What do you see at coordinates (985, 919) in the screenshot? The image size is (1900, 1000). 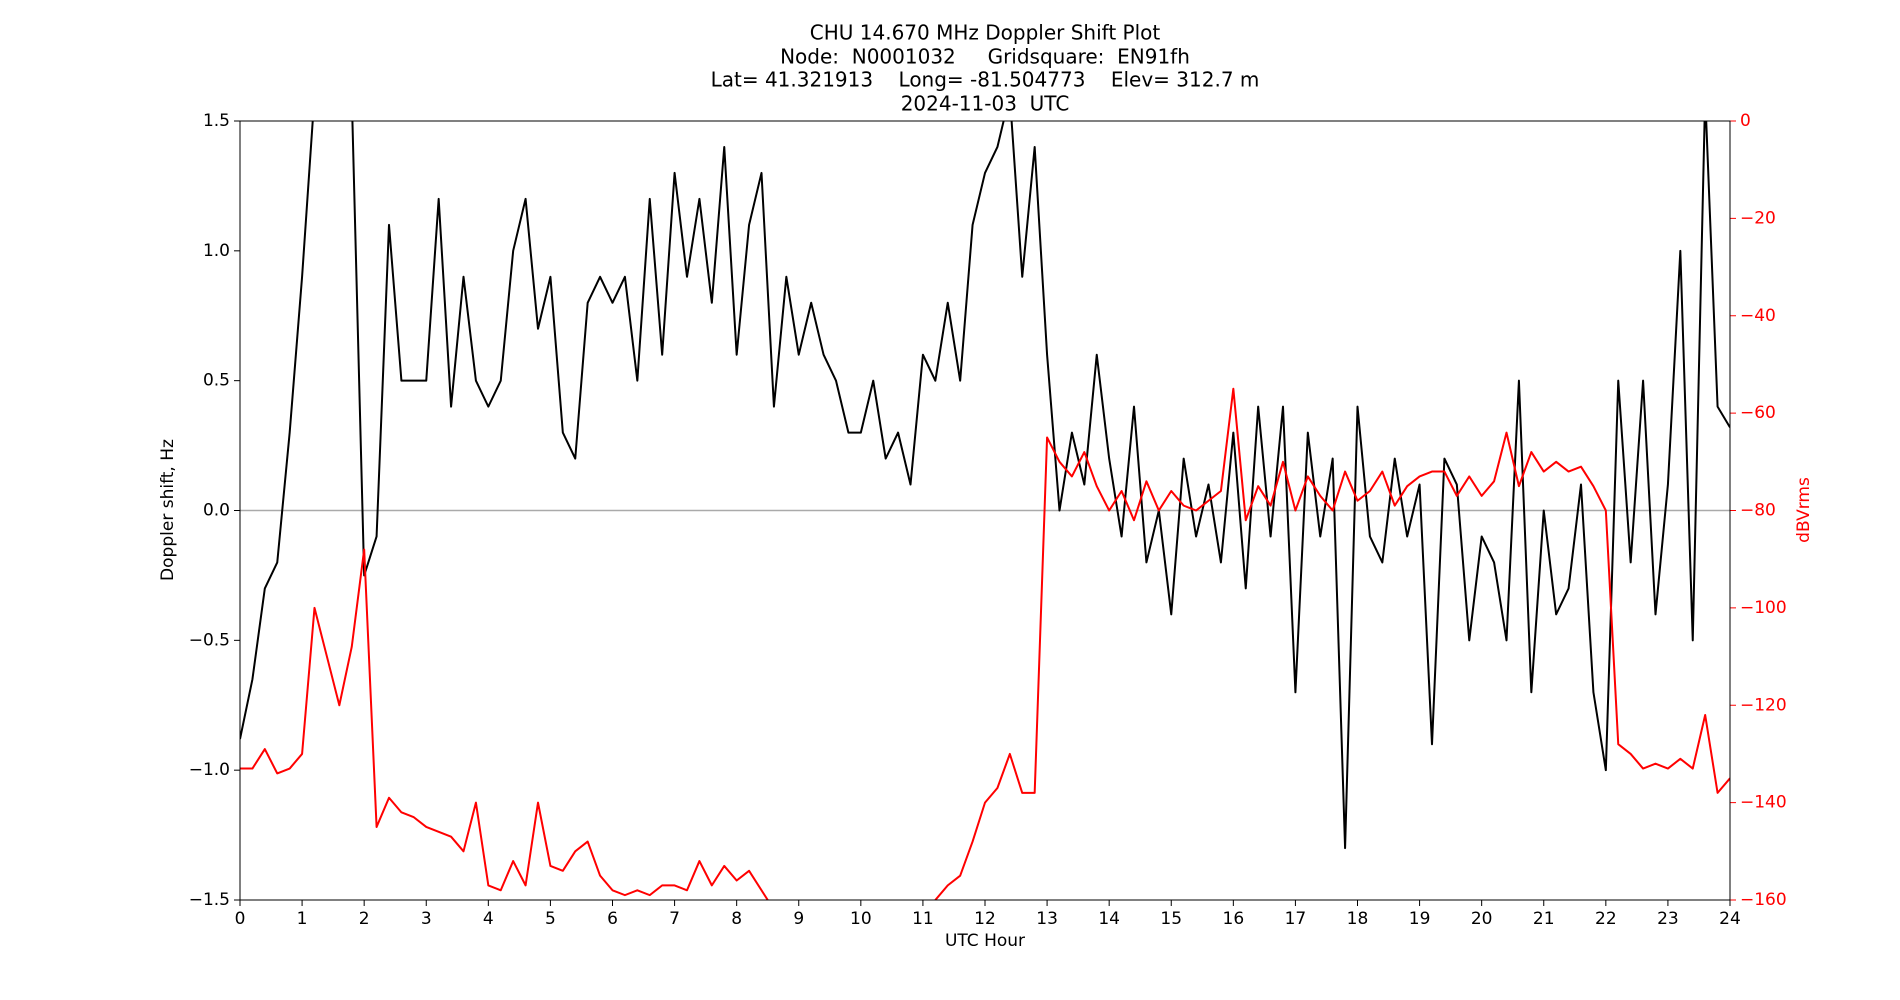 I see `x-tick-label: 12` at bounding box center [985, 919].